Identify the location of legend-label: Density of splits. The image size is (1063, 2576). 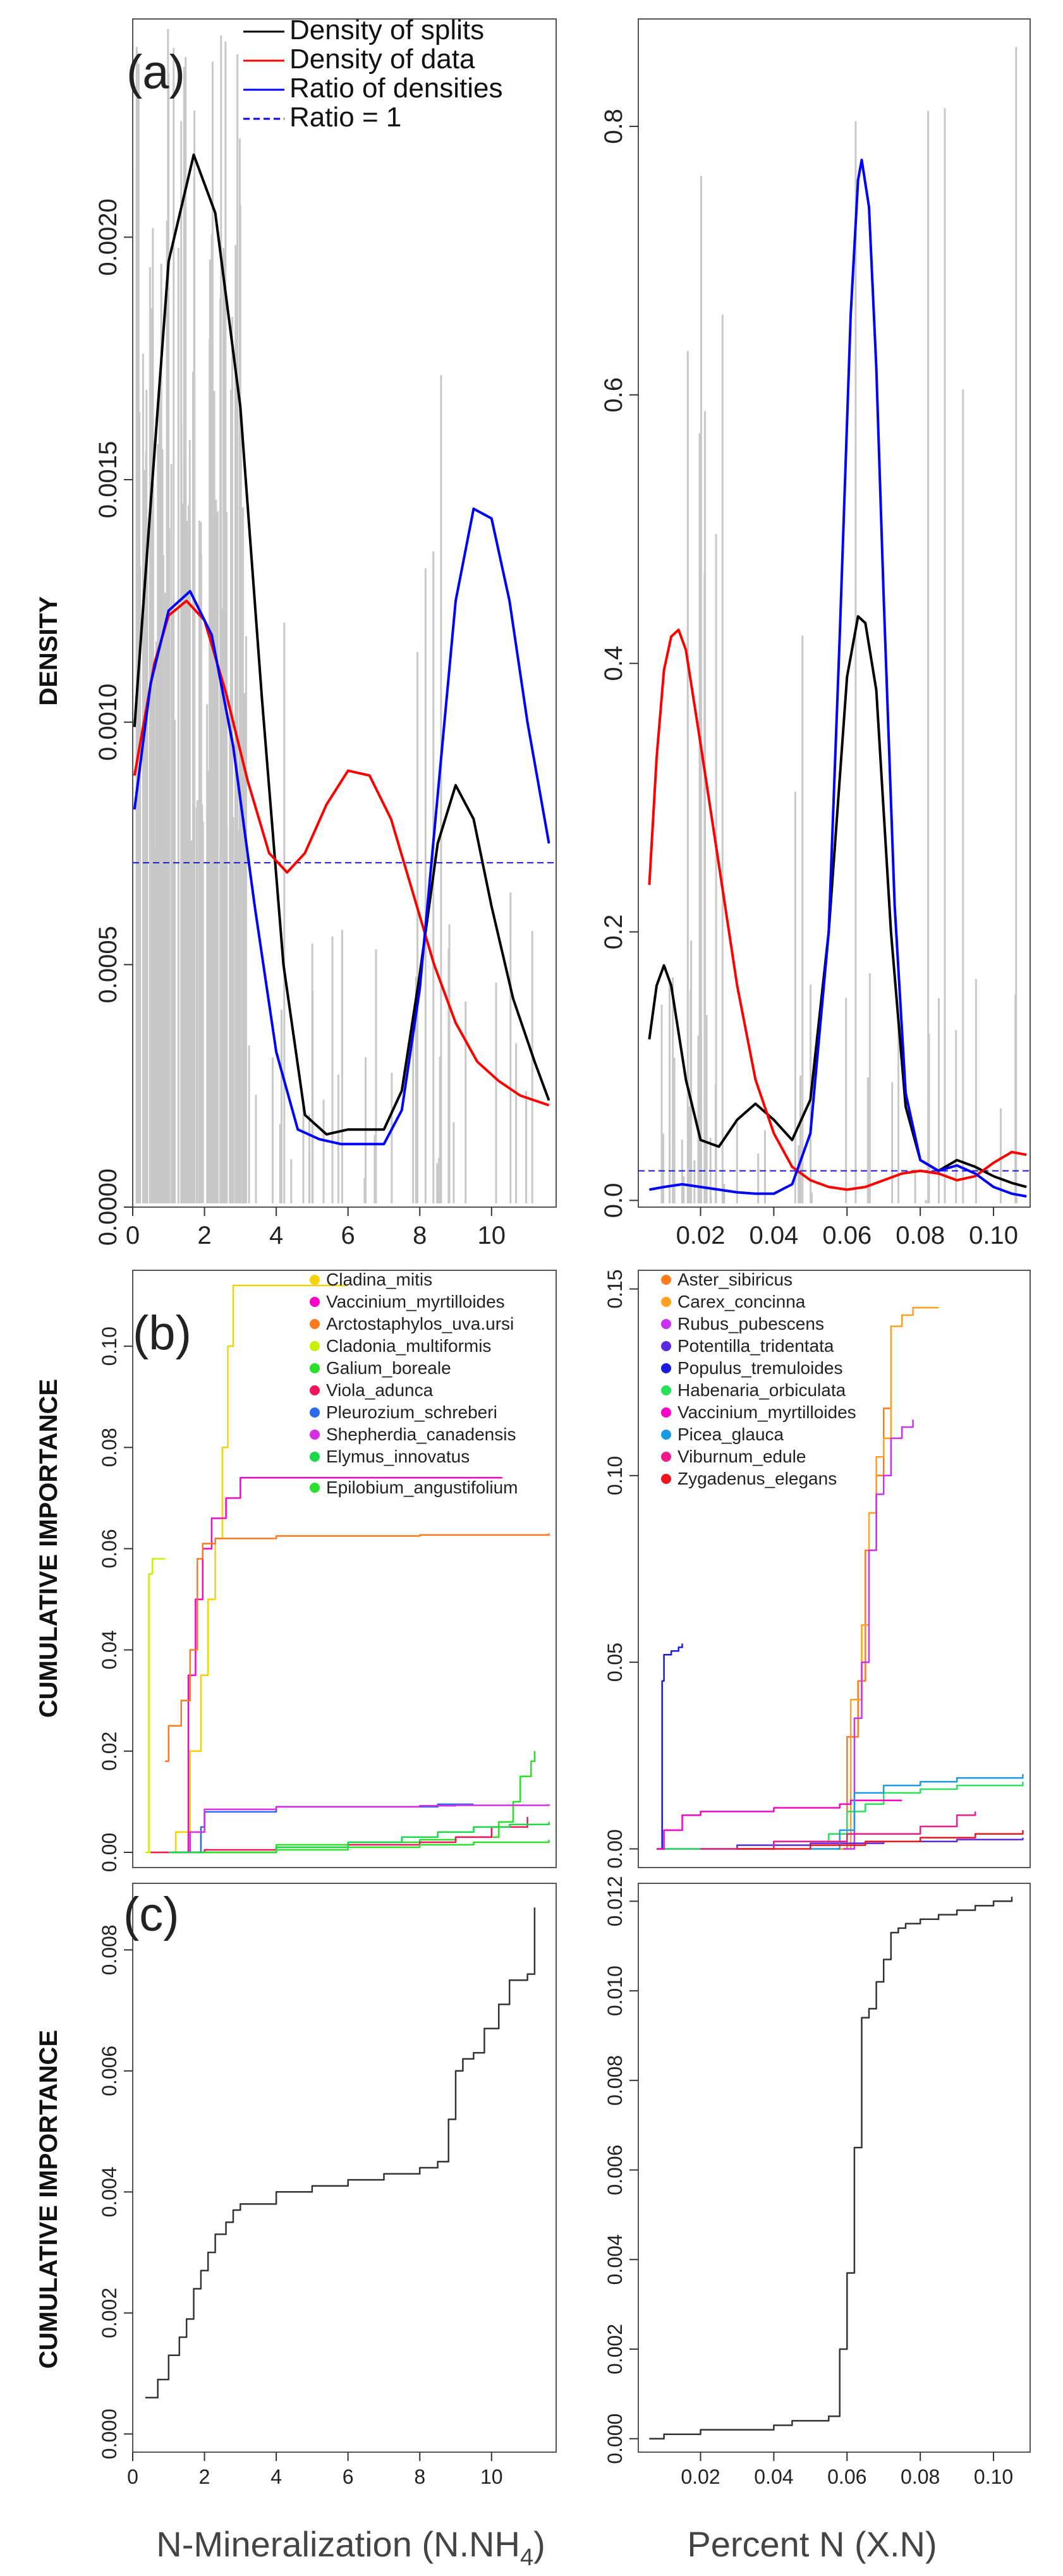
(386, 30).